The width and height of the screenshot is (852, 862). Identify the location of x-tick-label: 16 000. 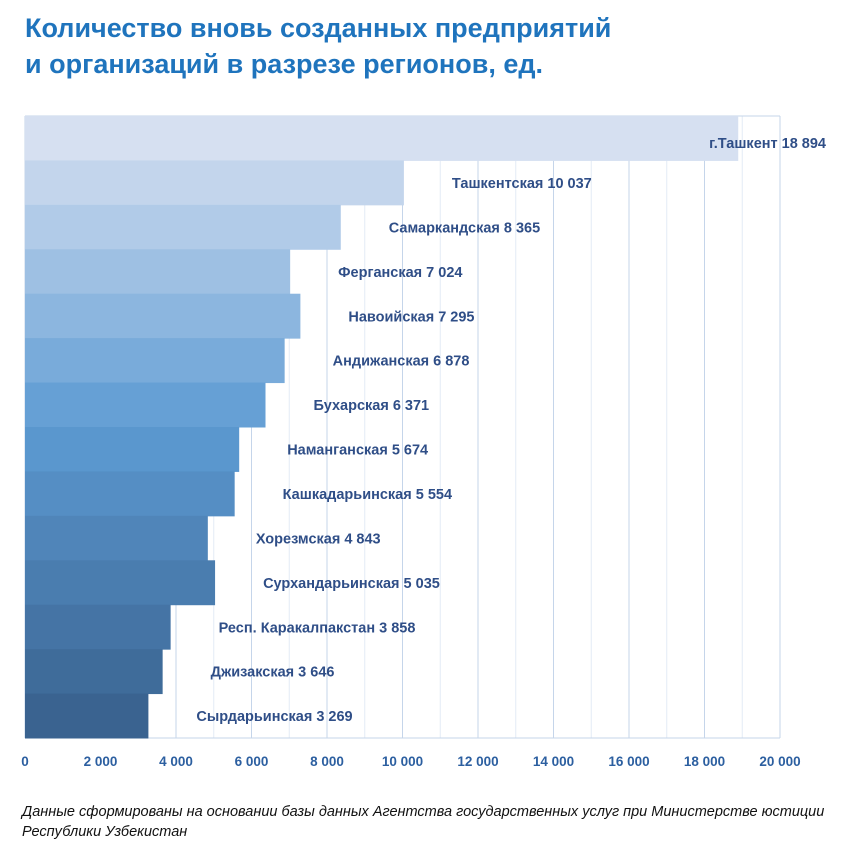
(628, 761).